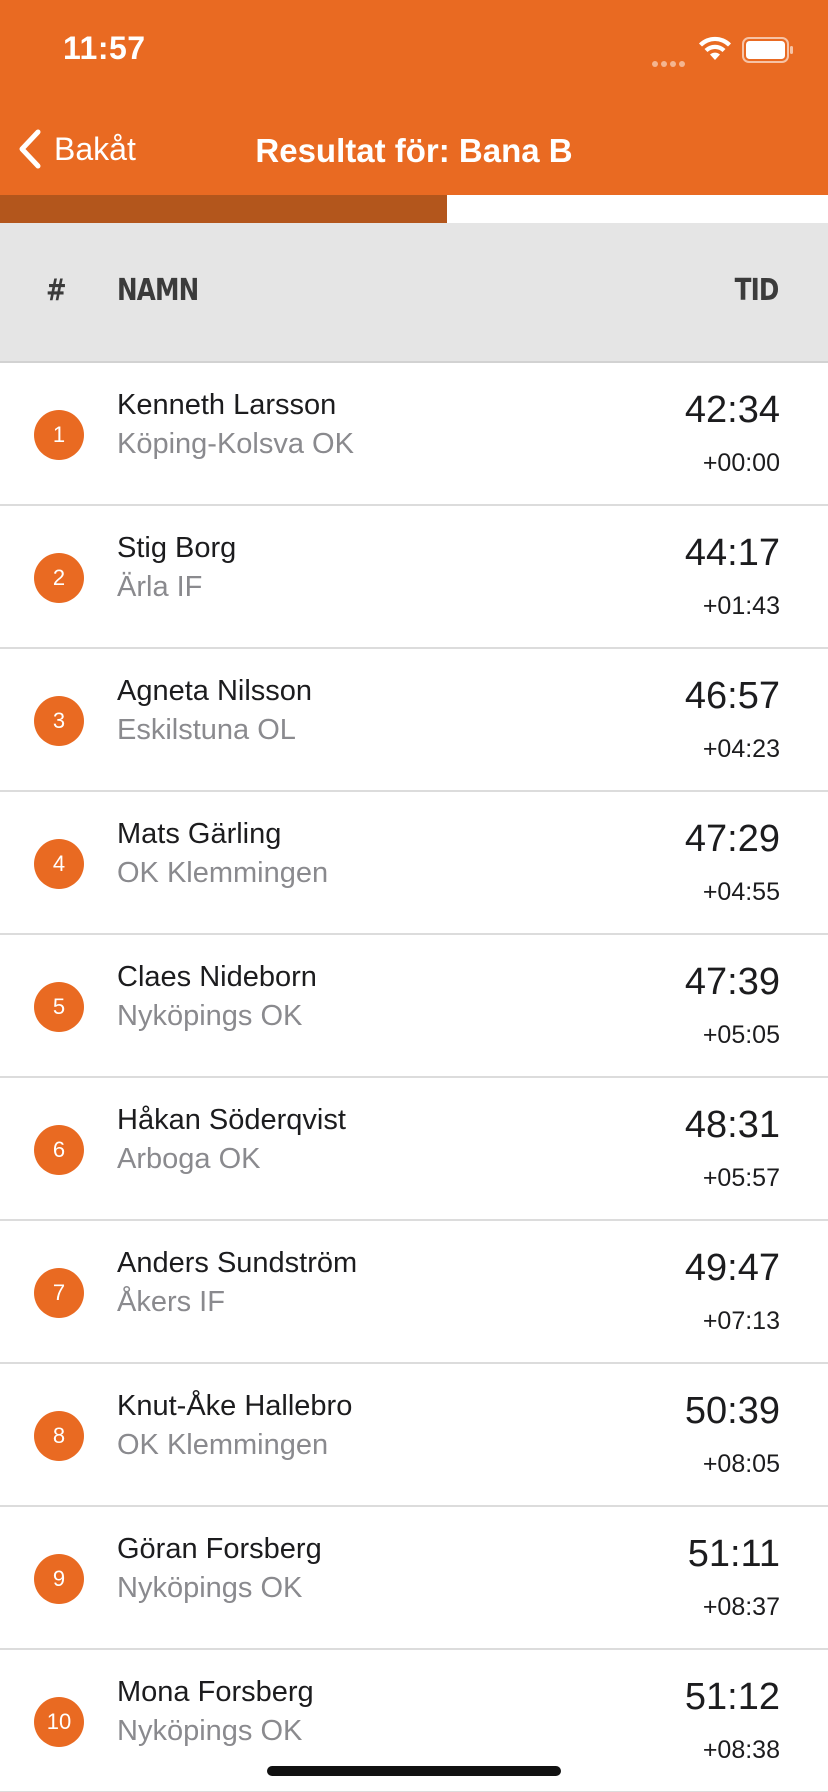 The height and width of the screenshot is (1792, 828). Describe the element at coordinates (741, 606) in the screenshot. I see `time-behind: +01:43` at that location.